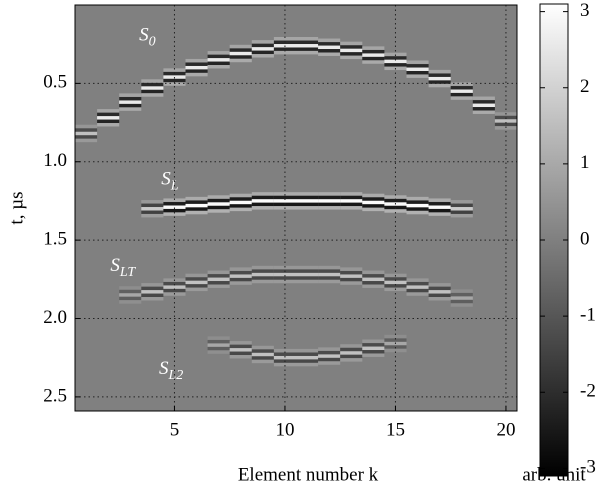 This screenshot has width=605, height=489. What do you see at coordinates (588, 467) in the screenshot?
I see `colorbar-tick-label: -3` at bounding box center [588, 467].